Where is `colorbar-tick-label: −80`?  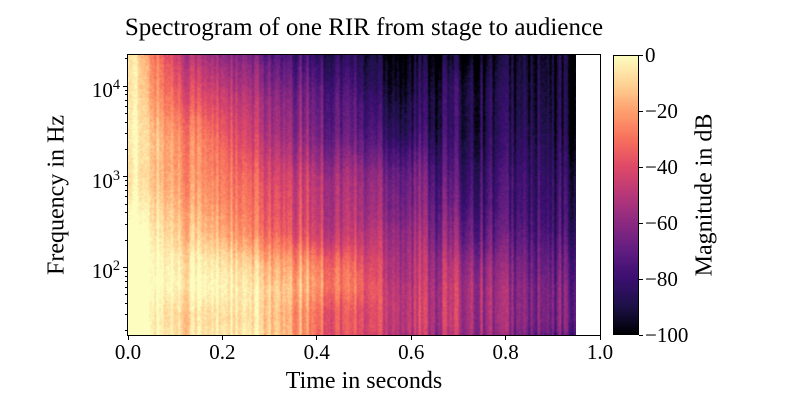
colorbar-tick-label: −80 is located at coordinates (661, 279).